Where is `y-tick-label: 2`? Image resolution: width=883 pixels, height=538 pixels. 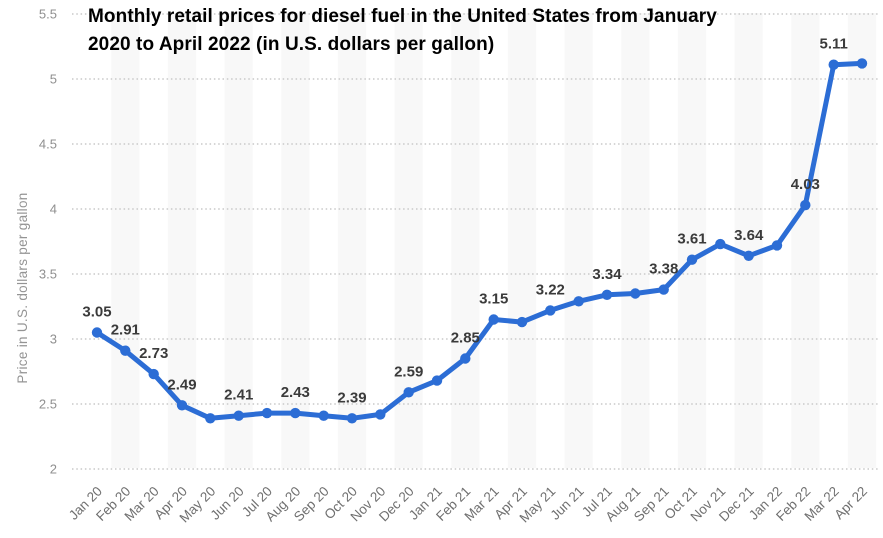 y-tick-label: 2 is located at coordinates (53, 469).